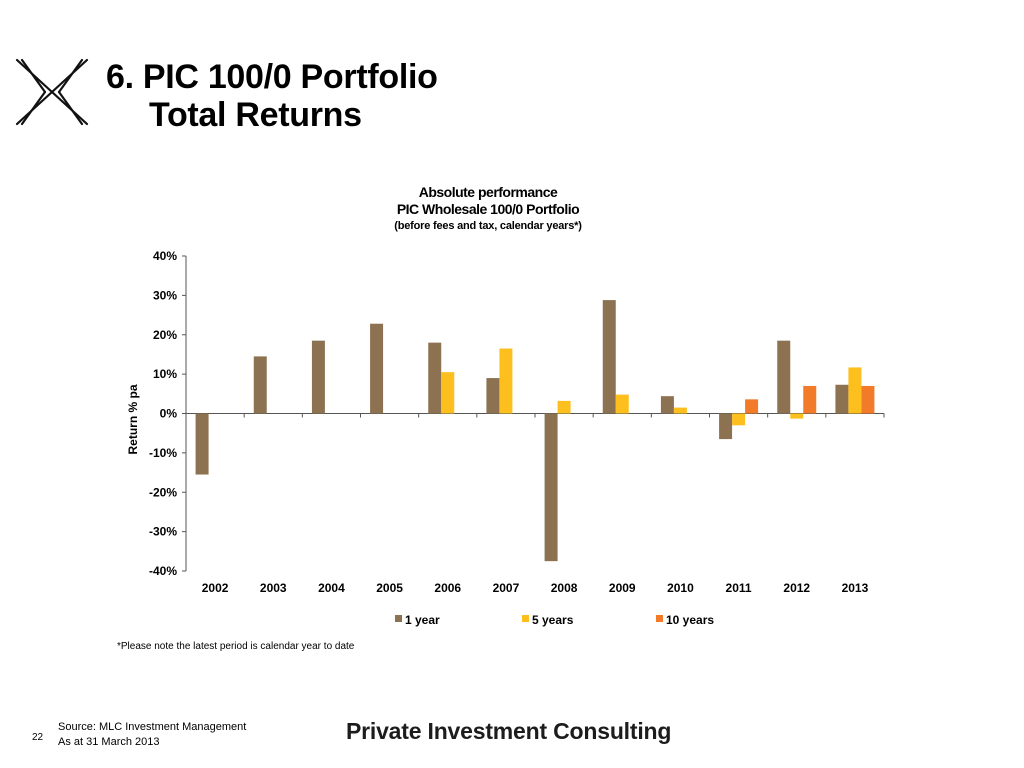 The image size is (1024, 768). Describe the element at coordinates (797, 416) in the screenshot. I see `bar-5-years-2012` at that location.